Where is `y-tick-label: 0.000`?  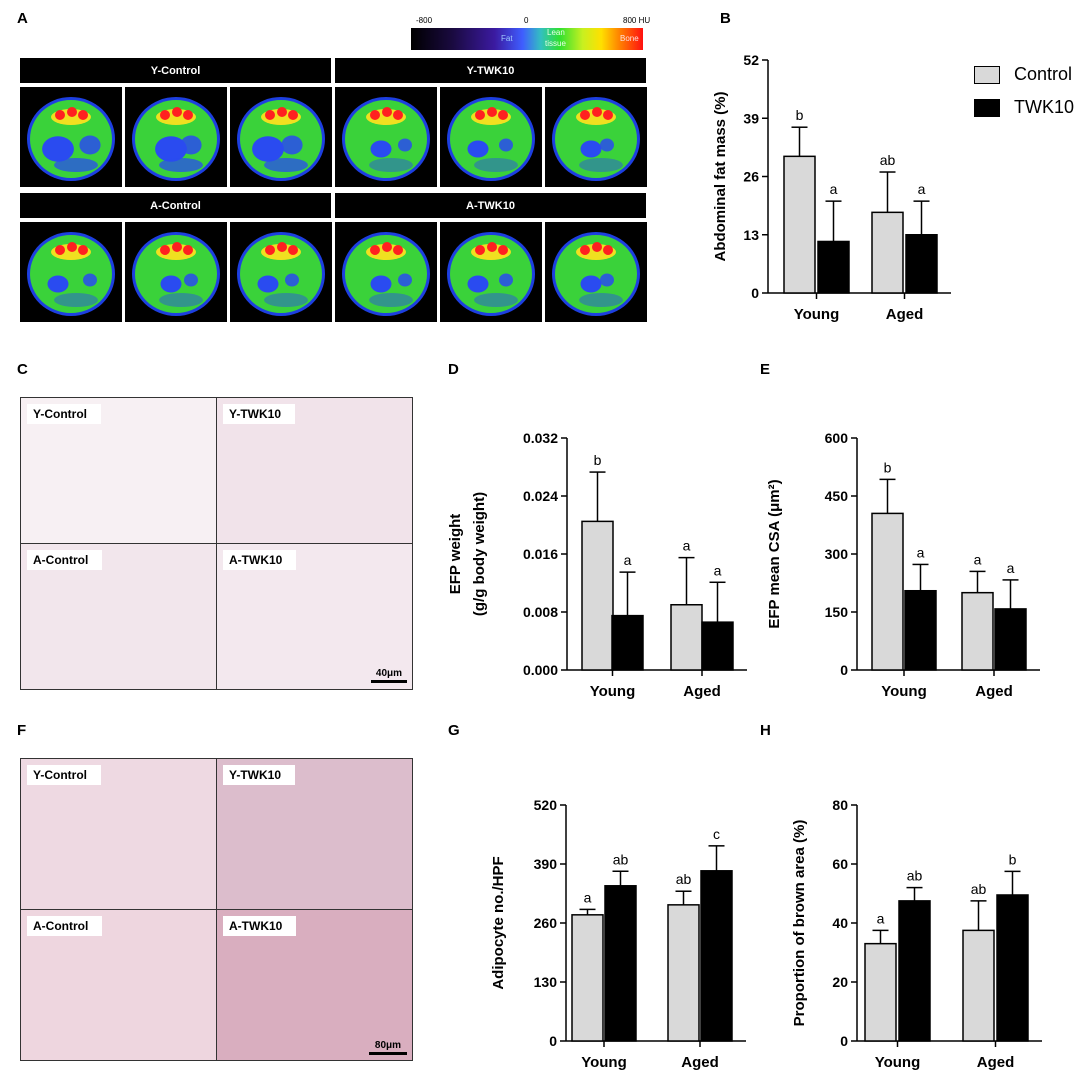
y-tick-label: 0.000 is located at coordinates (540, 670).